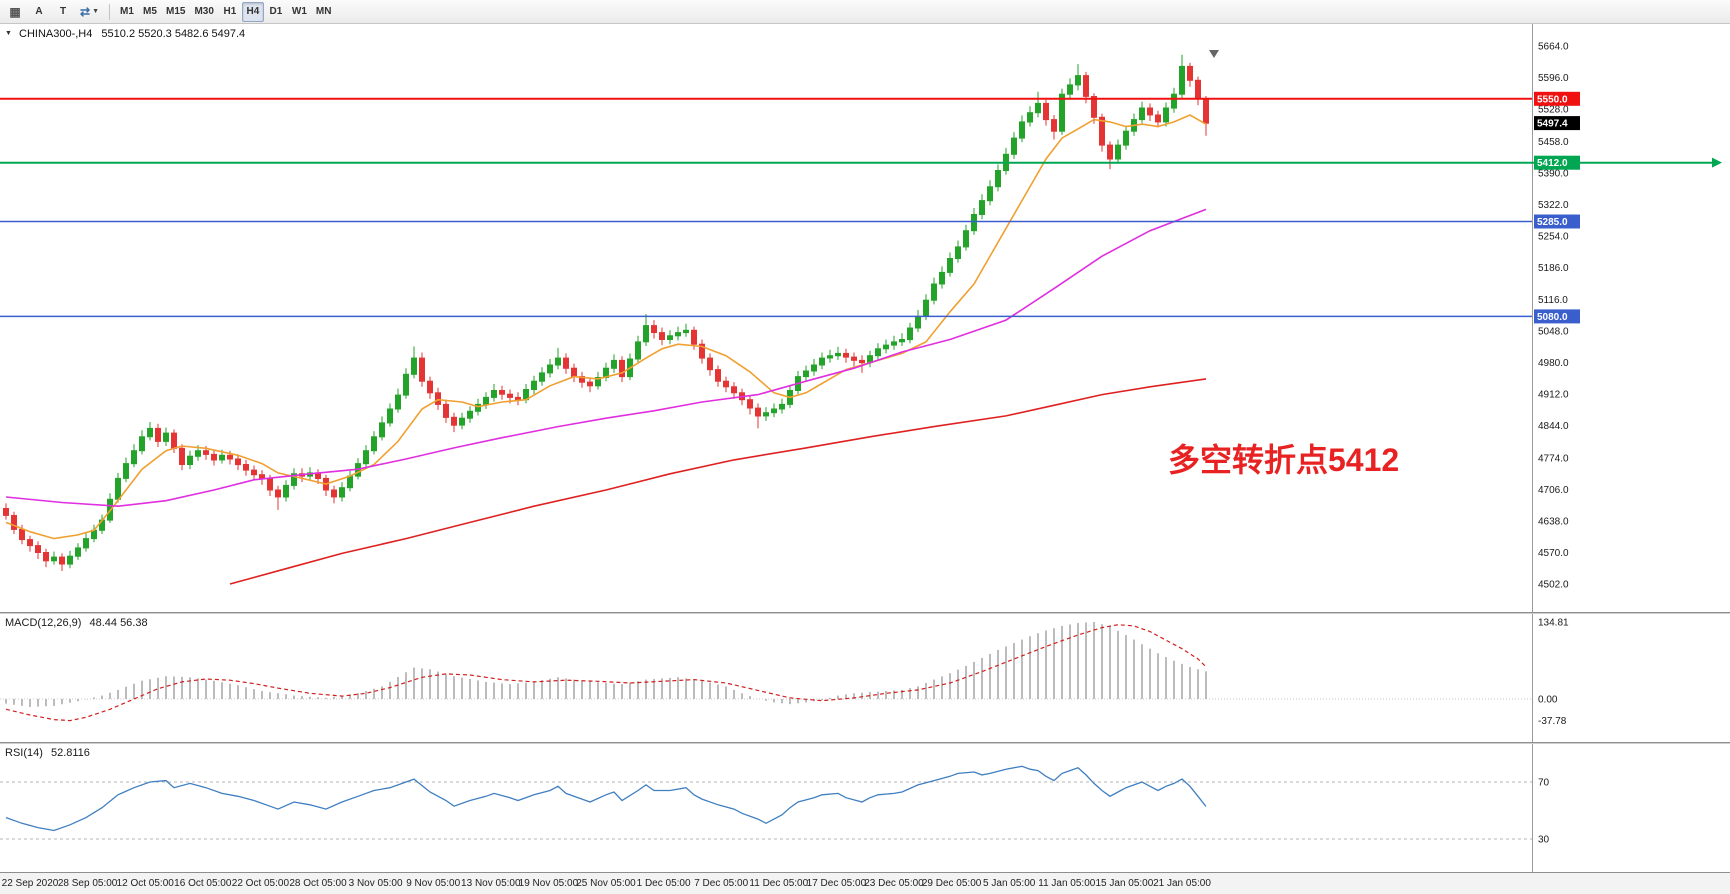  I want to click on time-axis-label: 23 Dec 05:00, so click(894, 883).